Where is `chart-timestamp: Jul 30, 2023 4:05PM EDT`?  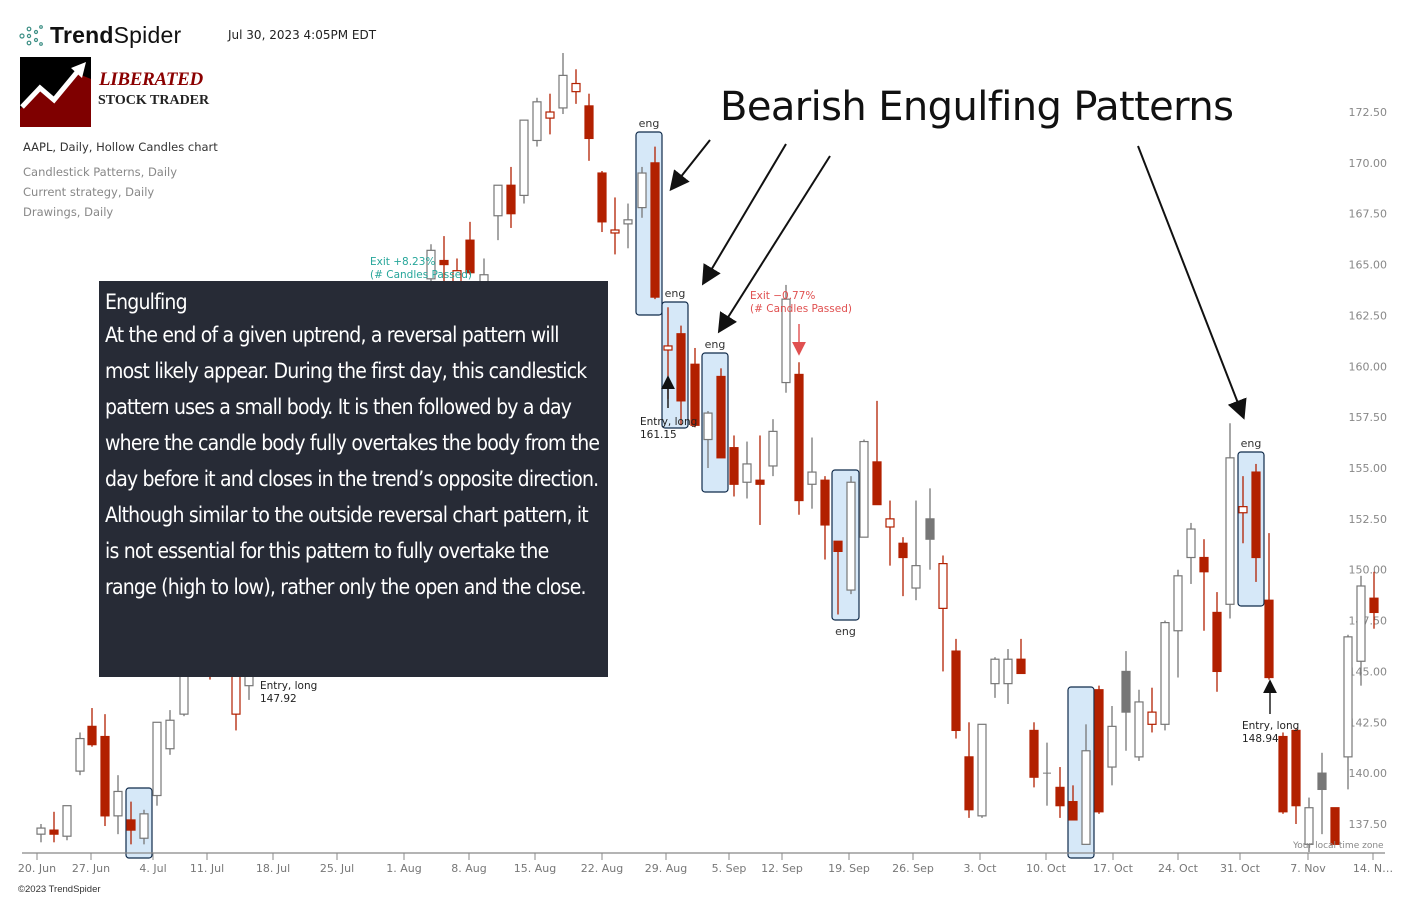 chart-timestamp: Jul 30, 2023 4:05PM EDT is located at coordinates (302, 35).